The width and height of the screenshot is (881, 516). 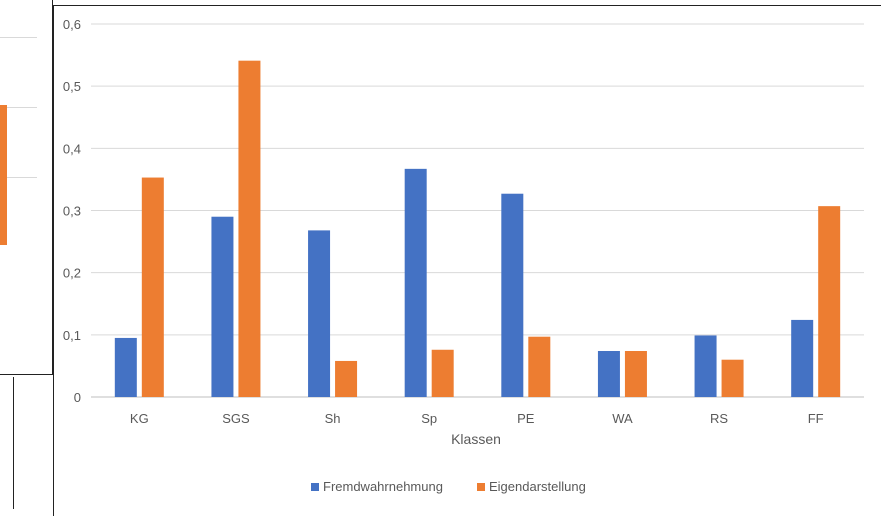 What do you see at coordinates (829, 301) in the screenshot?
I see `bar-eigendarstellung-ff` at bounding box center [829, 301].